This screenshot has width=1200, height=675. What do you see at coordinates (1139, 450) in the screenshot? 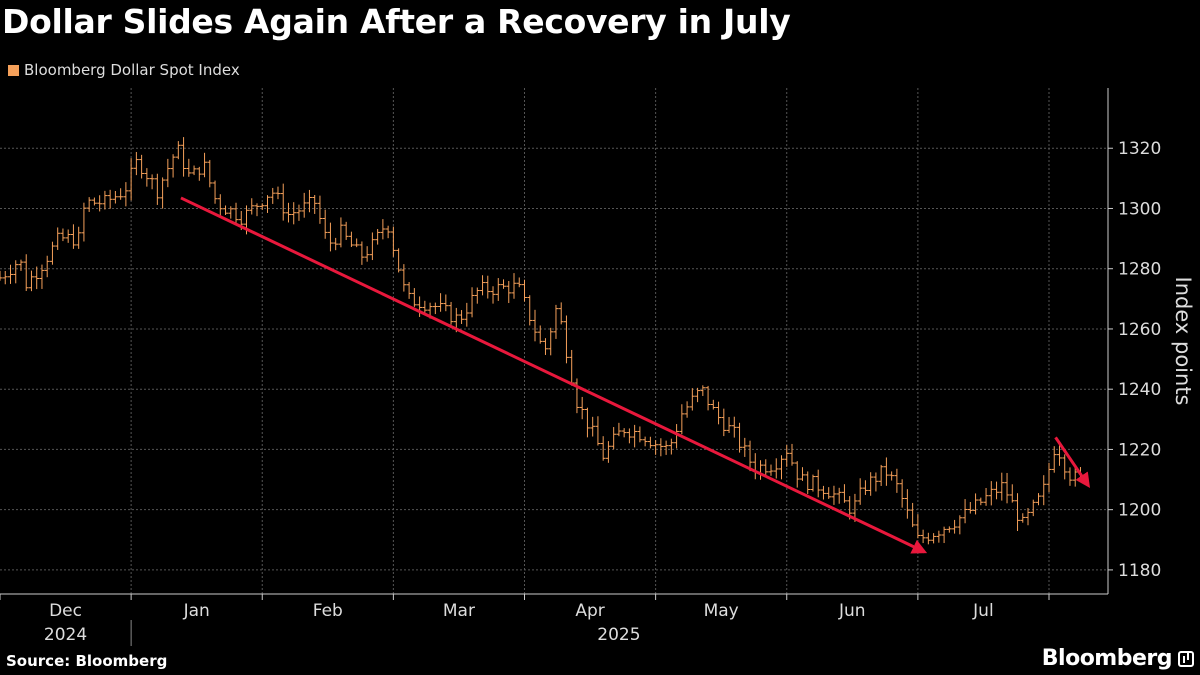
I see `y-tick-label: 1220` at bounding box center [1139, 450].